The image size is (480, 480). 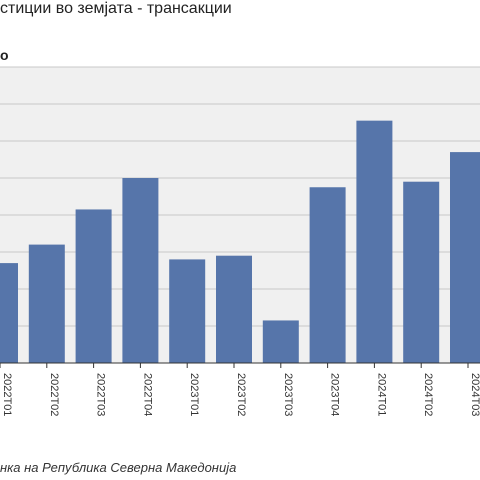 What do you see at coordinates (241, 394) in the screenshot?
I see `x-tick-label-2023Т02: 2023Т02` at bounding box center [241, 394].